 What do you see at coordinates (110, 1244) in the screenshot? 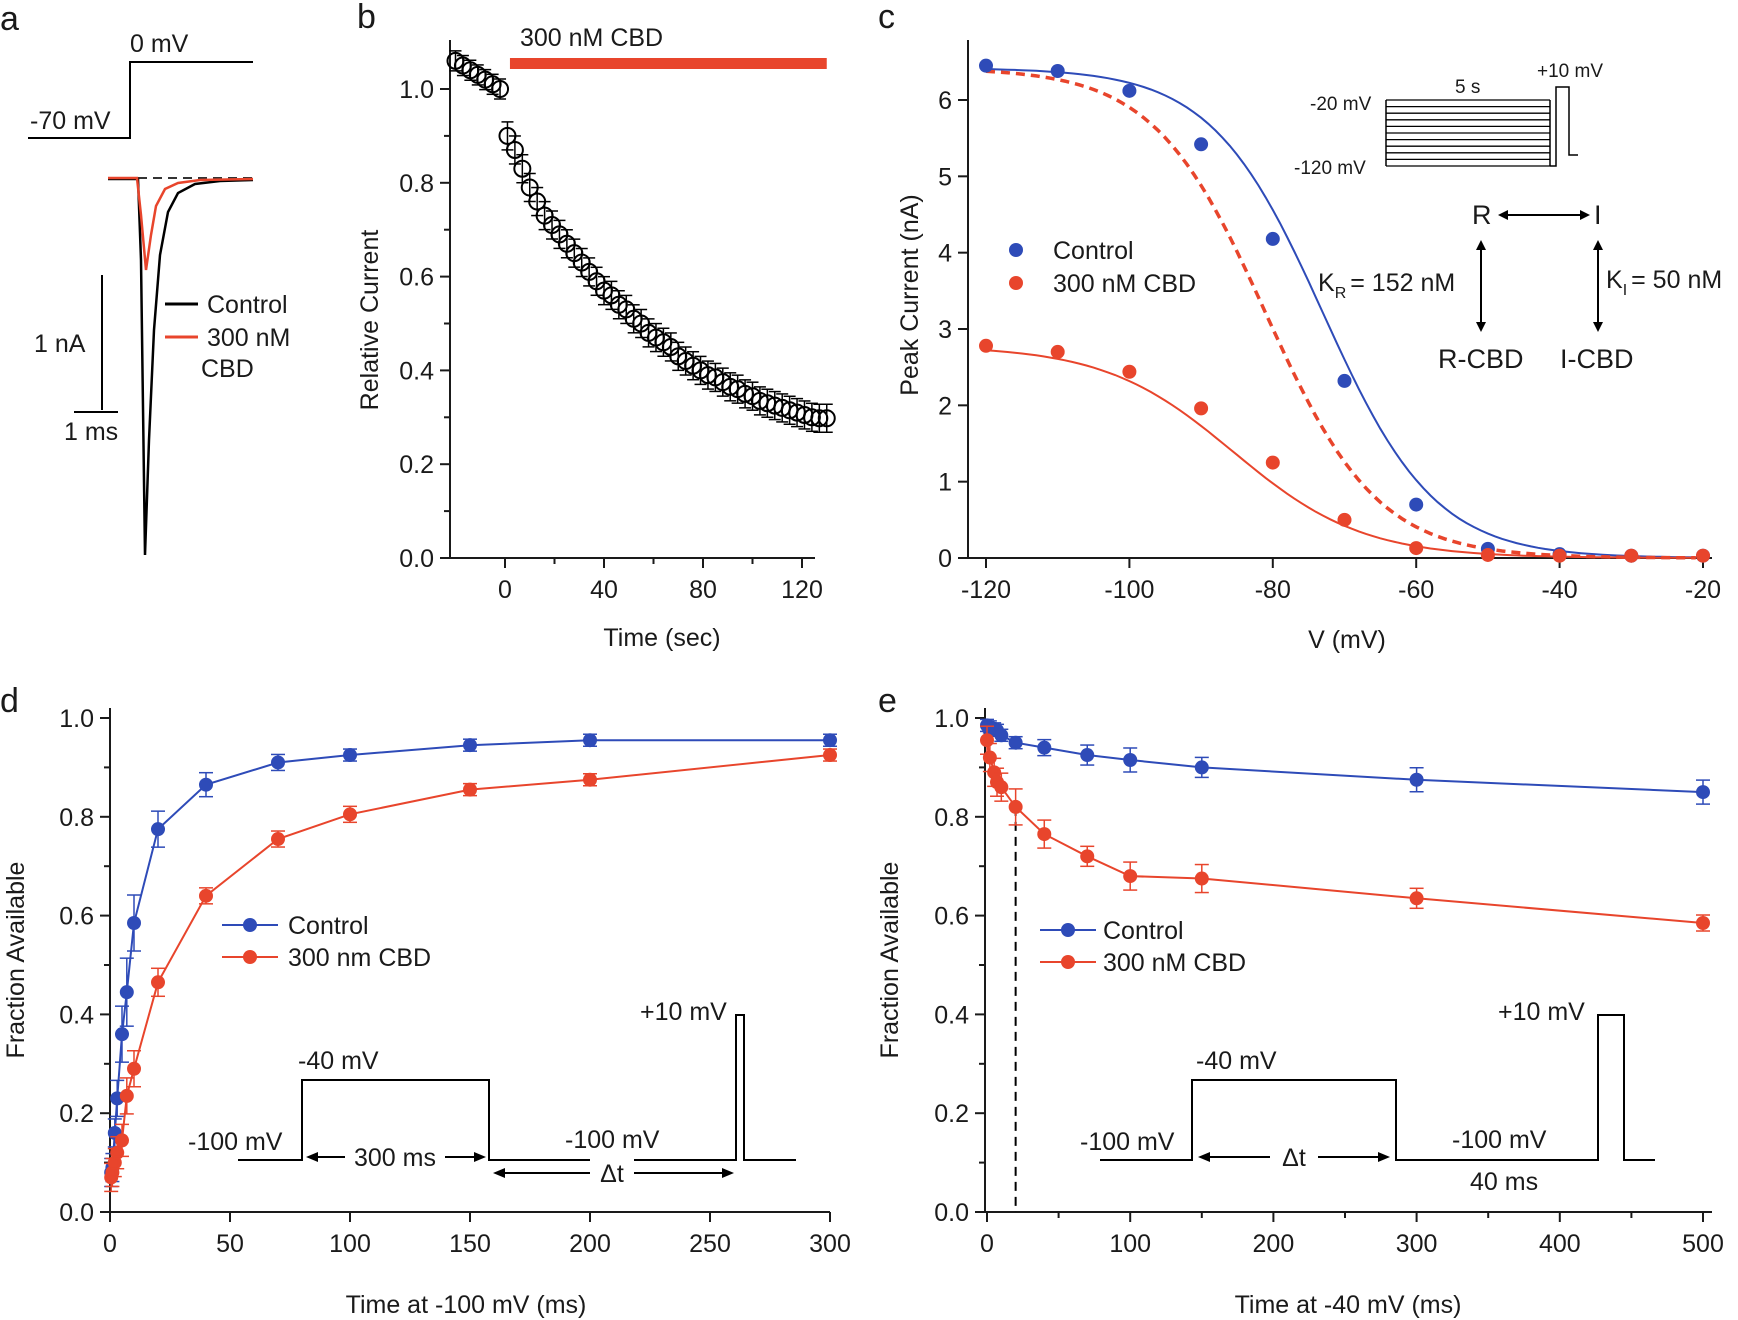
I see `d-x-tick-label: 0` at bounding box center [110, 1244].